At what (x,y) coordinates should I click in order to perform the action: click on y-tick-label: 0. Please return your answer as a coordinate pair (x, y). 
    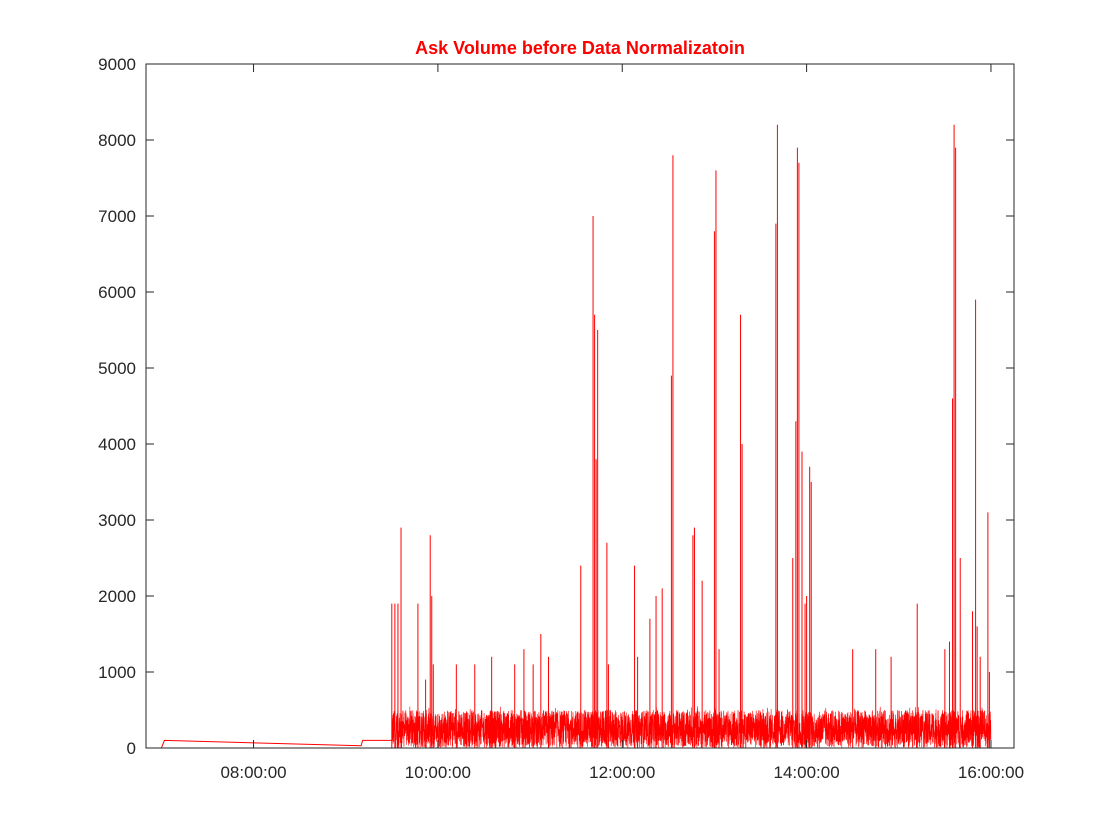
    Looking at the image, I should click on (131, 748).